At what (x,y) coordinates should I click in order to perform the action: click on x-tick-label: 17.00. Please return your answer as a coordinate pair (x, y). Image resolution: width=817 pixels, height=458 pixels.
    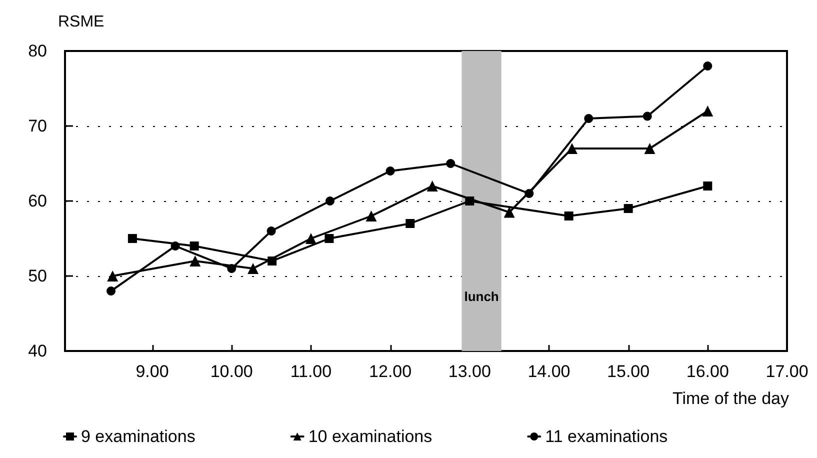
    Looking at the image, I should click on (787, 371).